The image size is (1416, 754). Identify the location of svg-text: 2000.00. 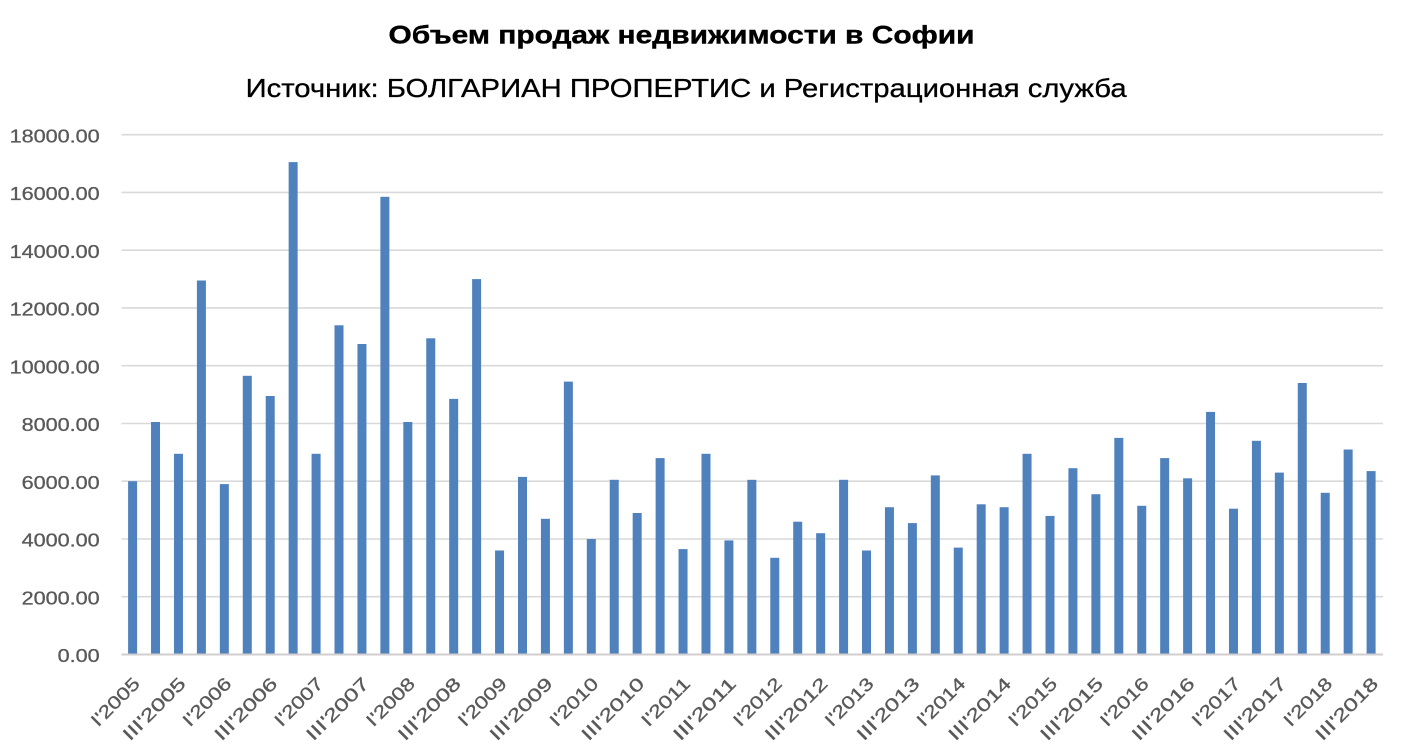
(61, 598).